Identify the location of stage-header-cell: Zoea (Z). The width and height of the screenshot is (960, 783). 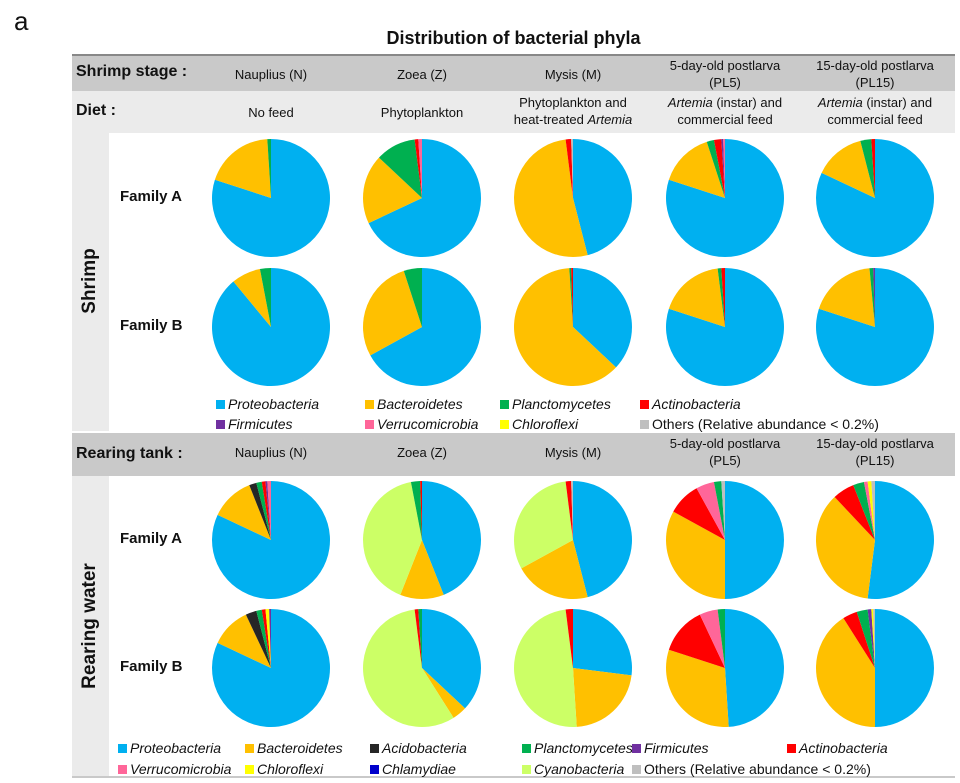
(422, 452).